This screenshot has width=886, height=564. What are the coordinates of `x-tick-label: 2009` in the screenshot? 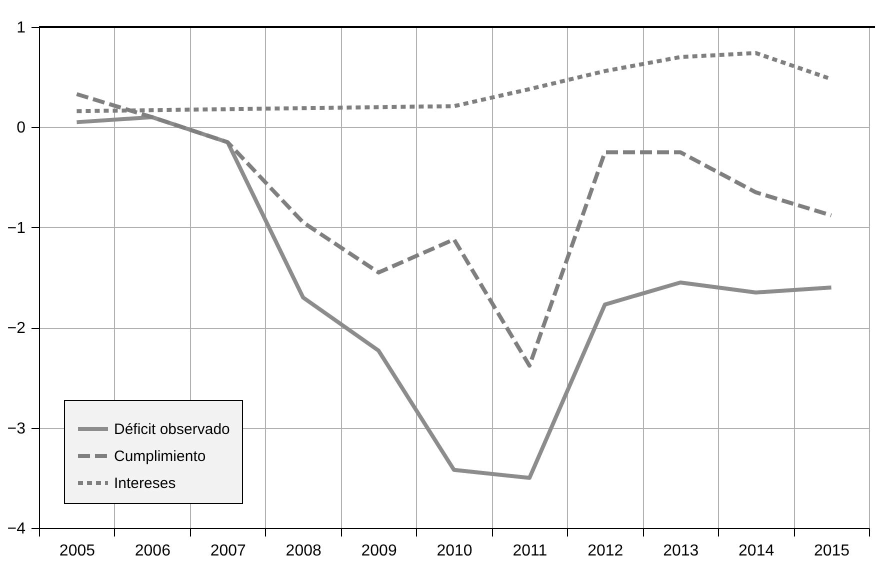 It's located at (379, 551).